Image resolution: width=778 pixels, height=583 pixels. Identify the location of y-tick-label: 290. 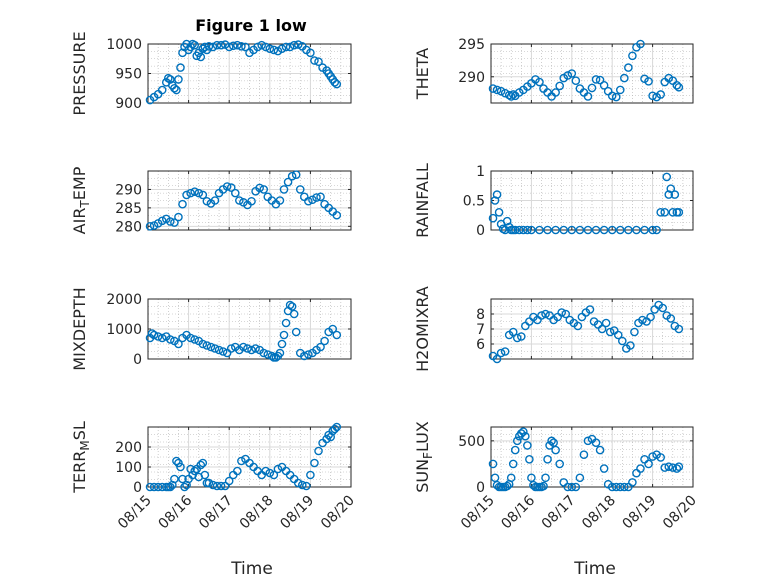
(128, 190).